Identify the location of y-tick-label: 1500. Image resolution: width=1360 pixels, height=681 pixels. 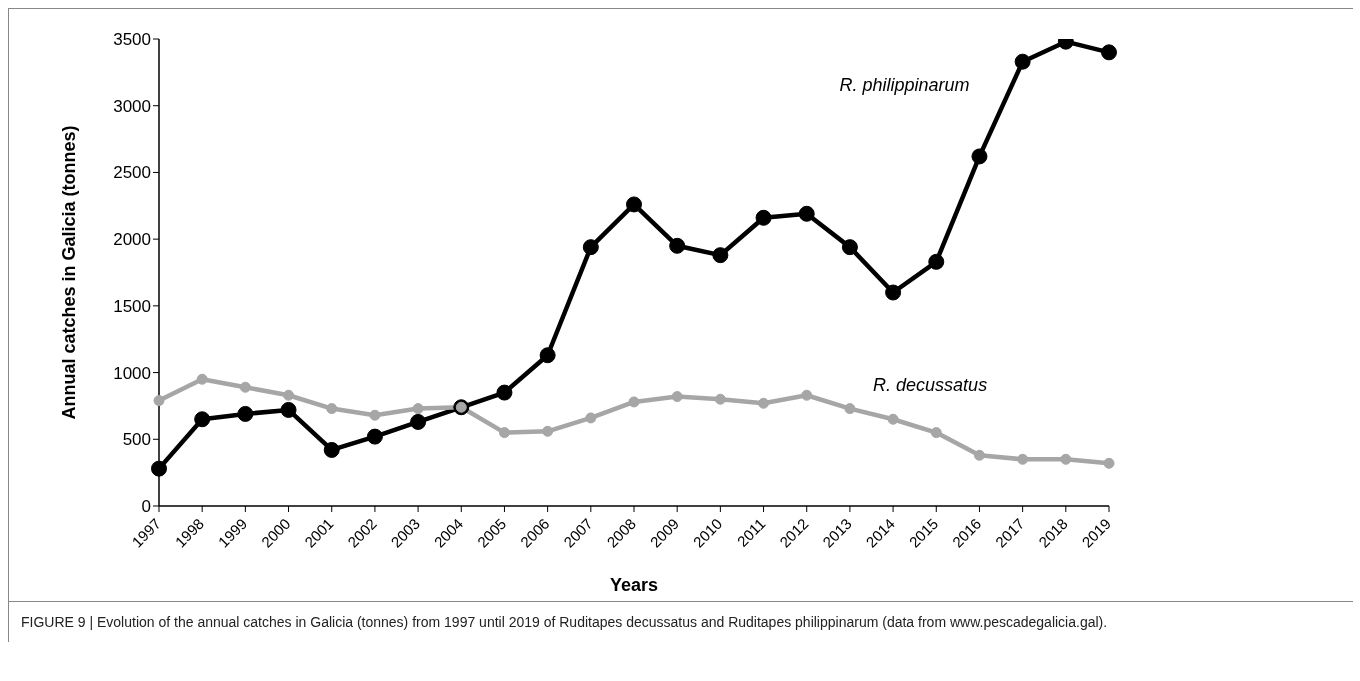
(132, 306).